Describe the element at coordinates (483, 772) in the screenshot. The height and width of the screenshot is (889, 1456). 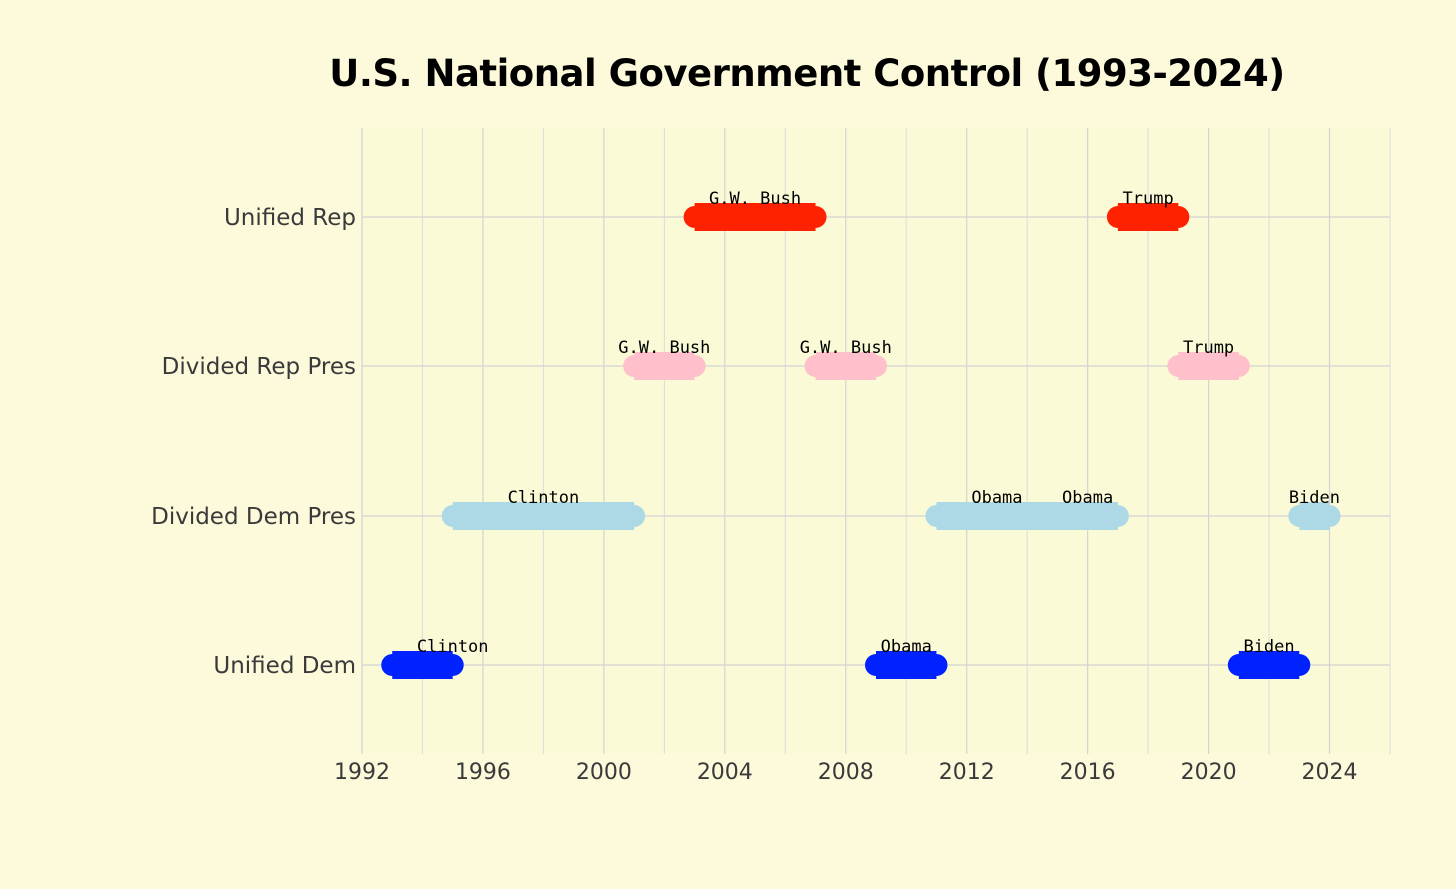
I see `x-tick-label-1996: 1996` at that location.